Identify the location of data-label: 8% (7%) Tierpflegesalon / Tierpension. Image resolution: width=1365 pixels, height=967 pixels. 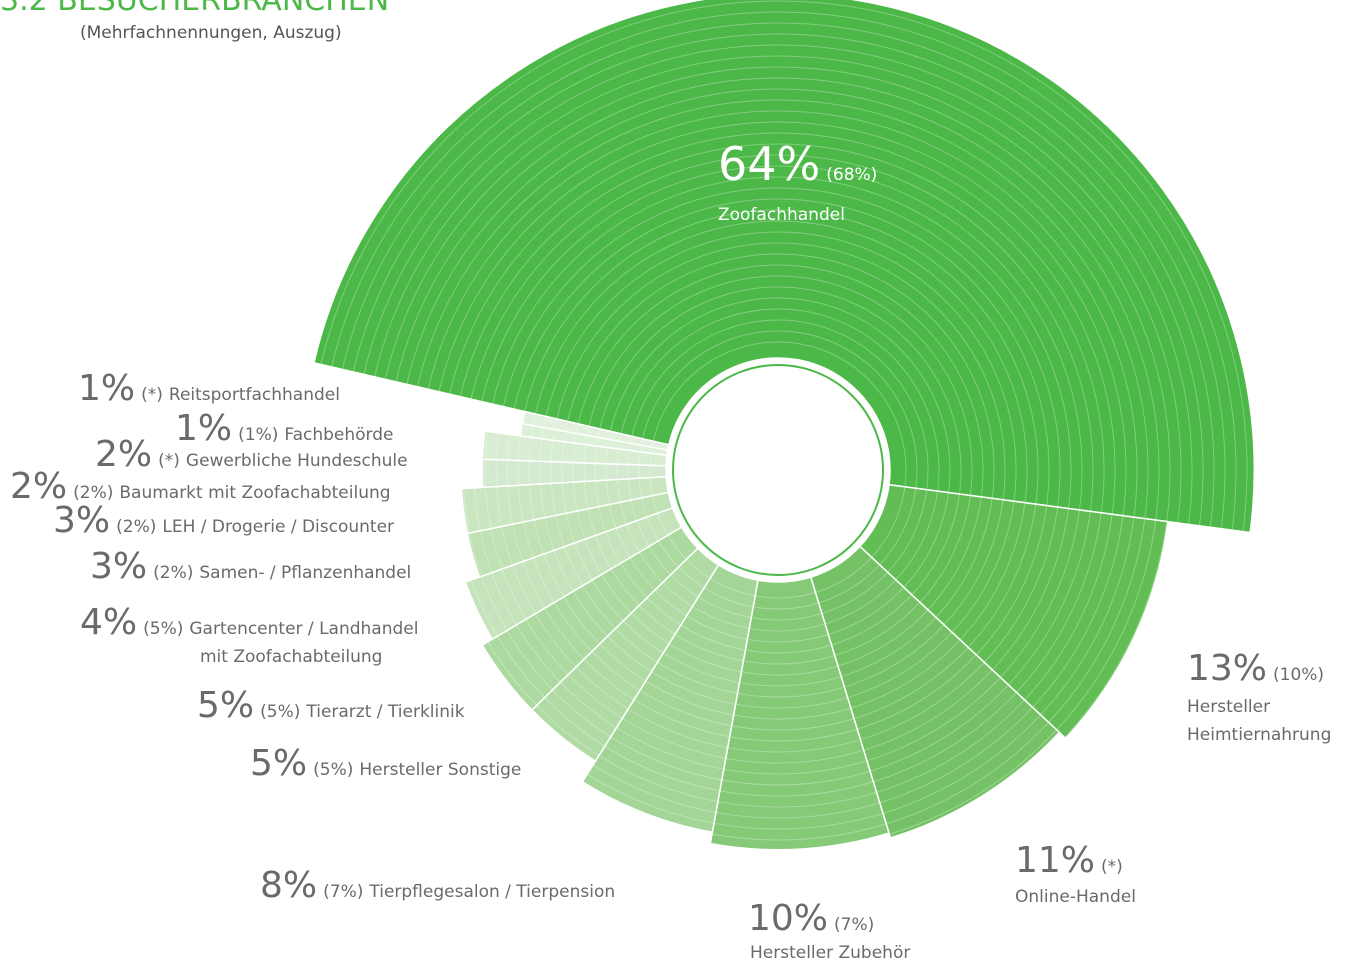
(437, 885).